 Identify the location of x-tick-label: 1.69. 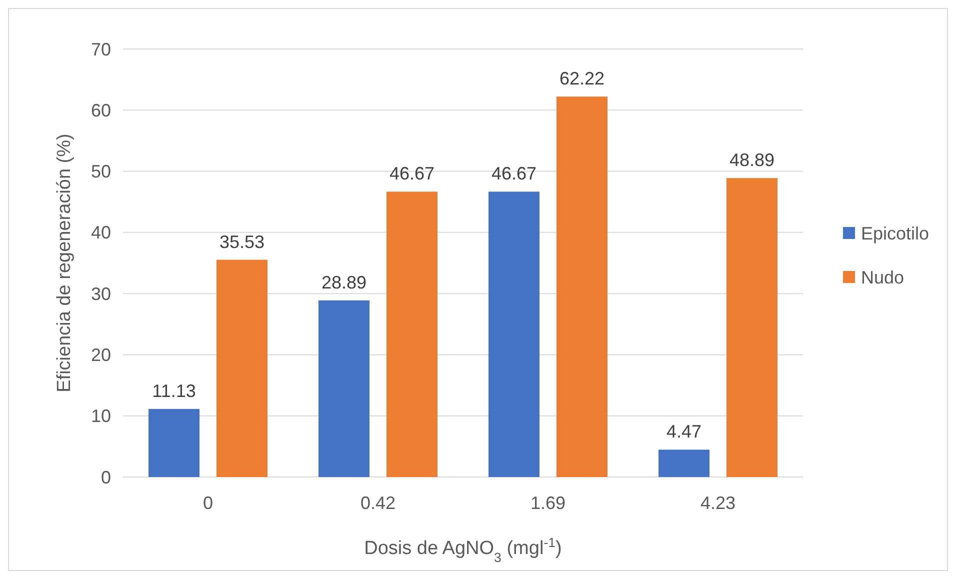
(548, 503).